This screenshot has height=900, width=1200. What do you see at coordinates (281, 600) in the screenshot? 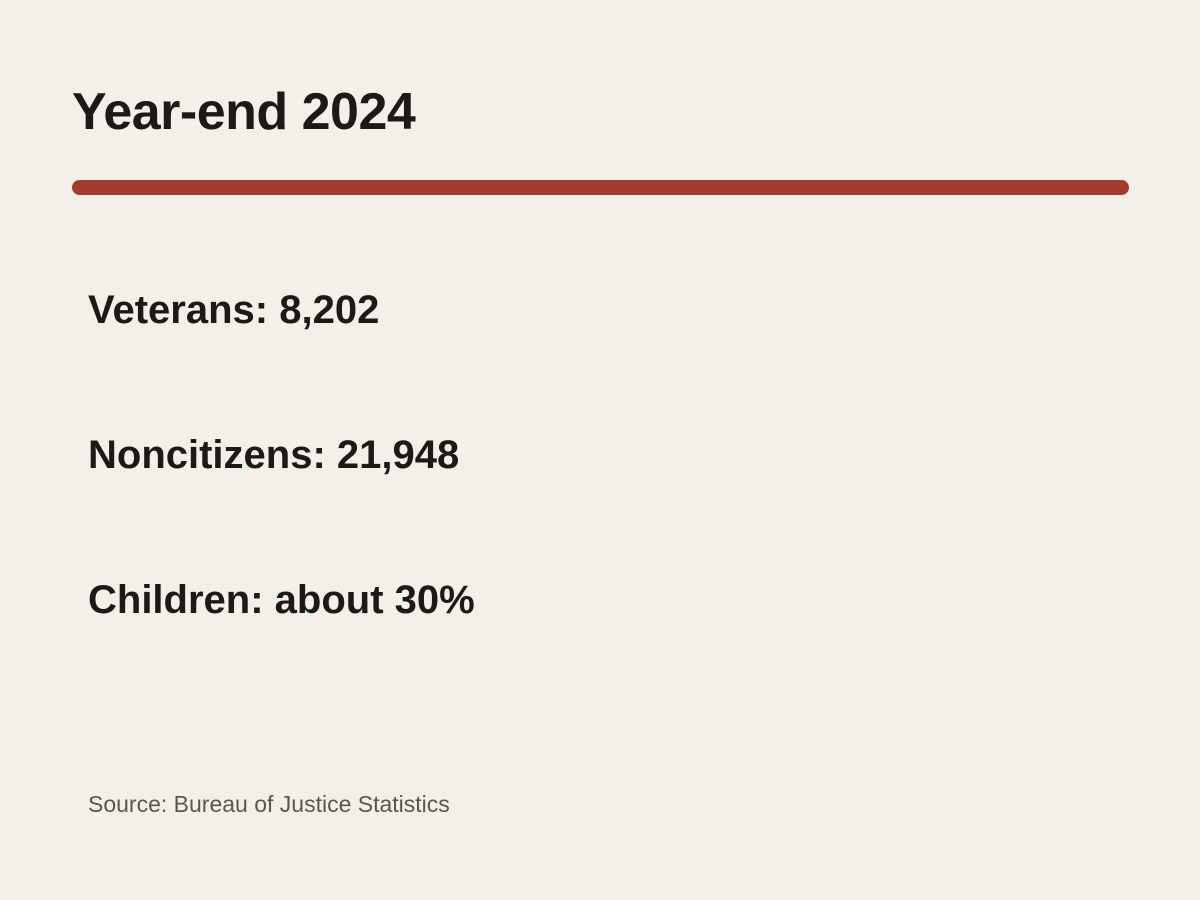
I see `stat-children: Children: about 30%` at bounding box center [281, 600].